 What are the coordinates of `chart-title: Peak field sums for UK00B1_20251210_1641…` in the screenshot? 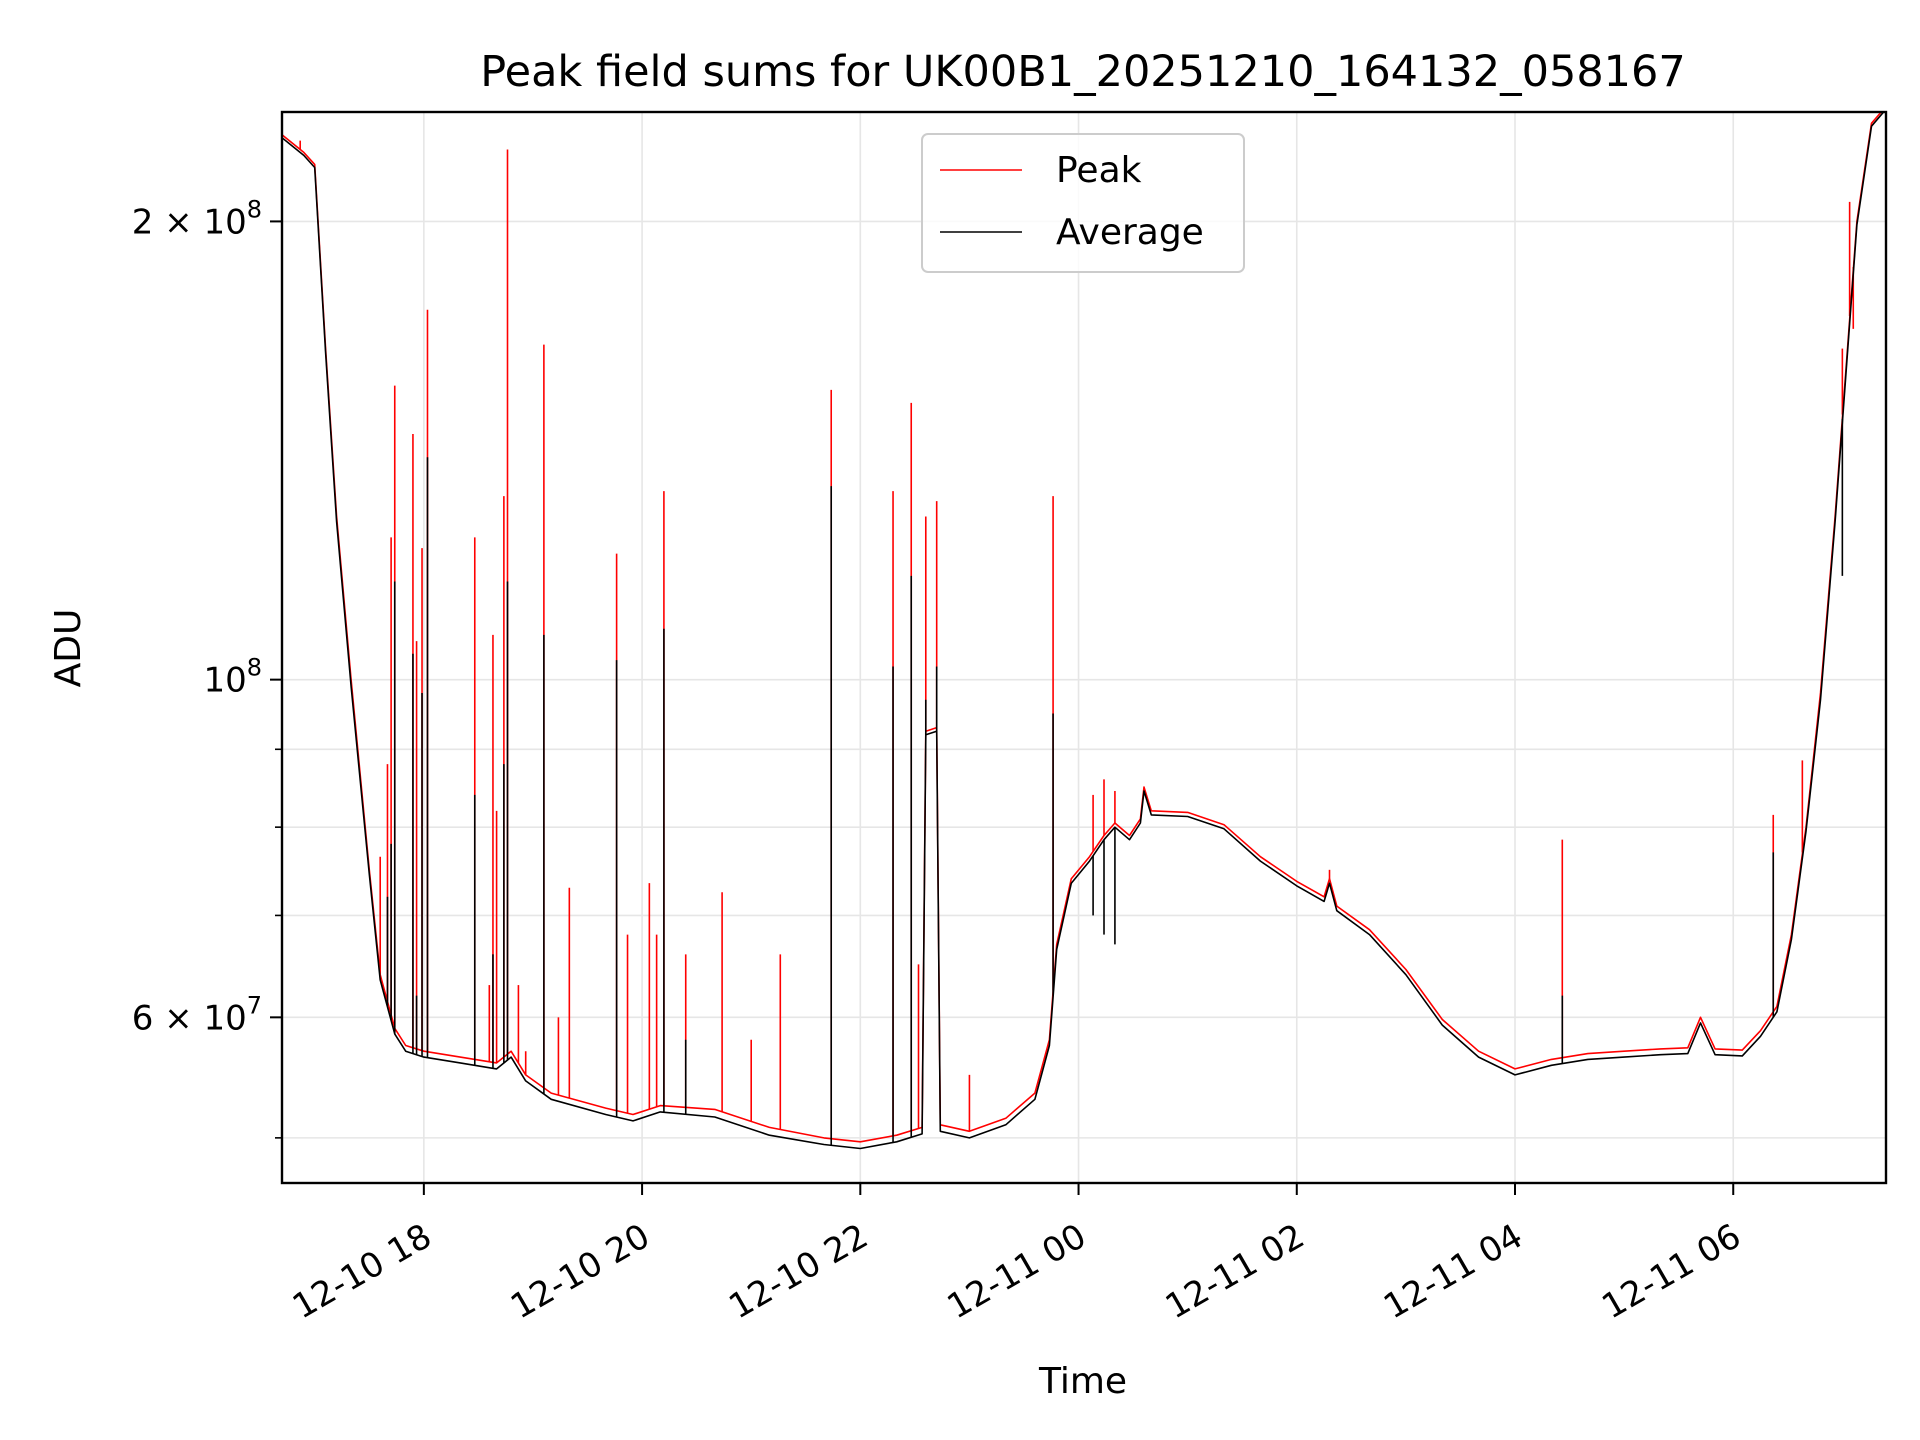 It's located at (1083, 72).